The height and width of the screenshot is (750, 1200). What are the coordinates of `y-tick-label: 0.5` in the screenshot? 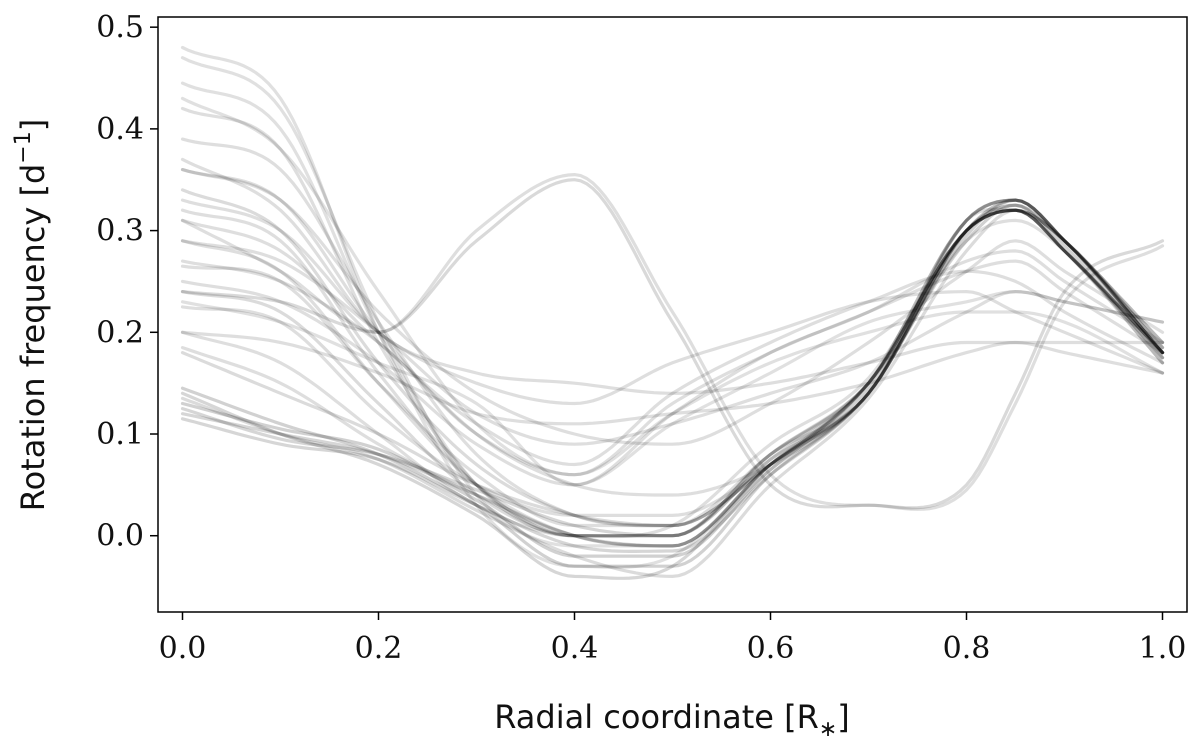 It's located at (120, 27).